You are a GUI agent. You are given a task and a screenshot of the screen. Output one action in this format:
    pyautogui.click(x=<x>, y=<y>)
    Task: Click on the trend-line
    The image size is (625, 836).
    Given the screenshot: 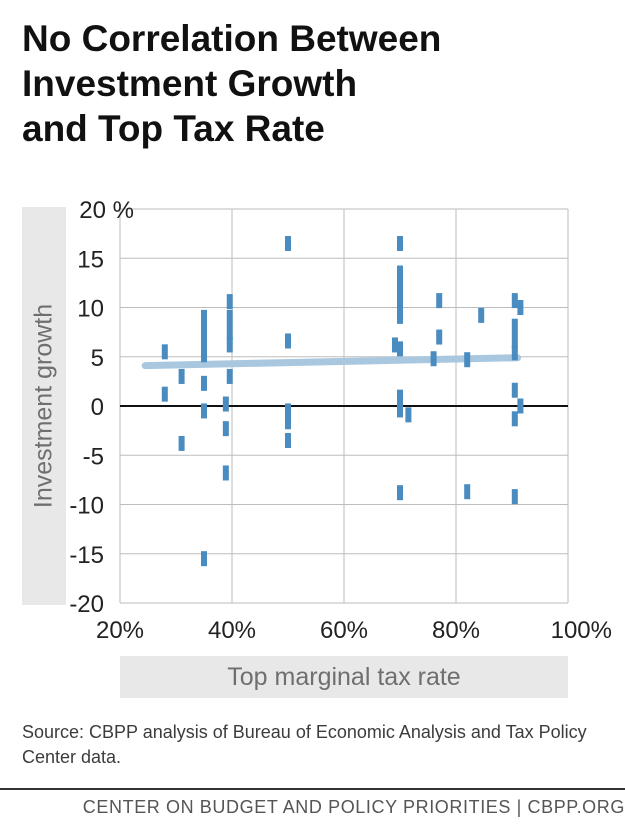 What is the action you would take?
    pyautogui.click(x=331, y=362)
    